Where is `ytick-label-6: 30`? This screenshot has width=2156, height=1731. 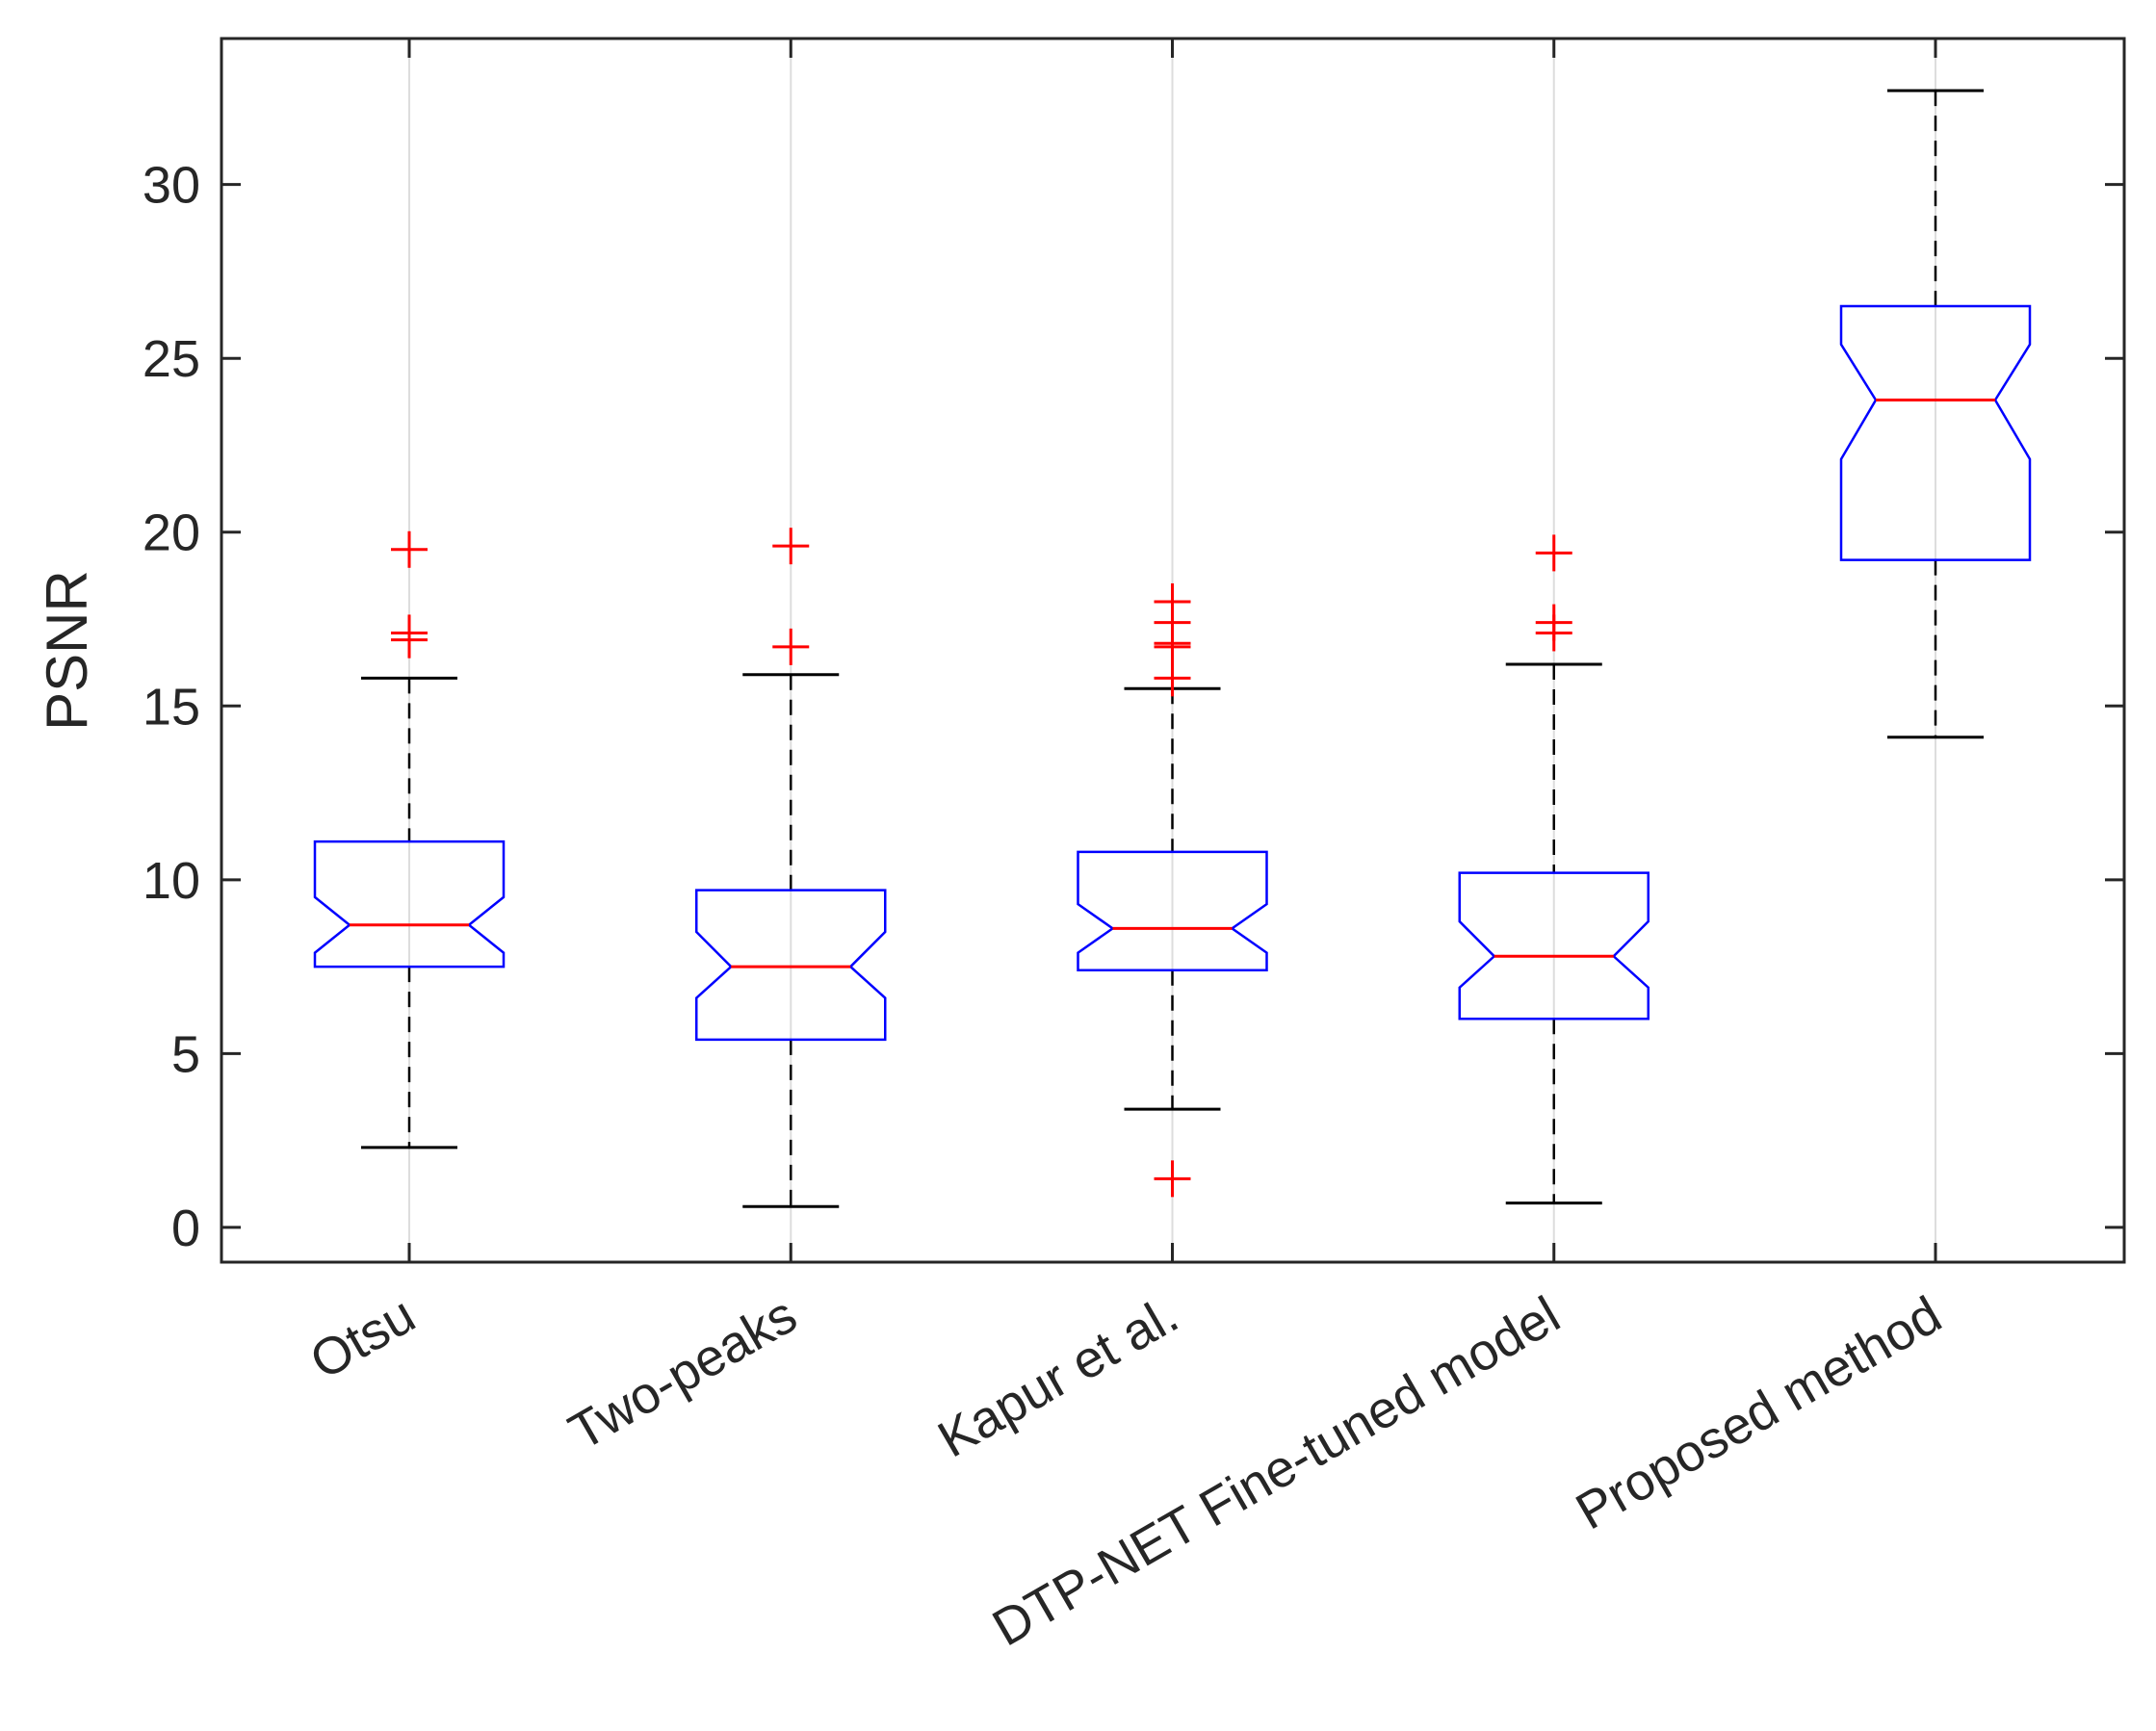 ytick-label-6: 30 is located at coordinates (171, 186).